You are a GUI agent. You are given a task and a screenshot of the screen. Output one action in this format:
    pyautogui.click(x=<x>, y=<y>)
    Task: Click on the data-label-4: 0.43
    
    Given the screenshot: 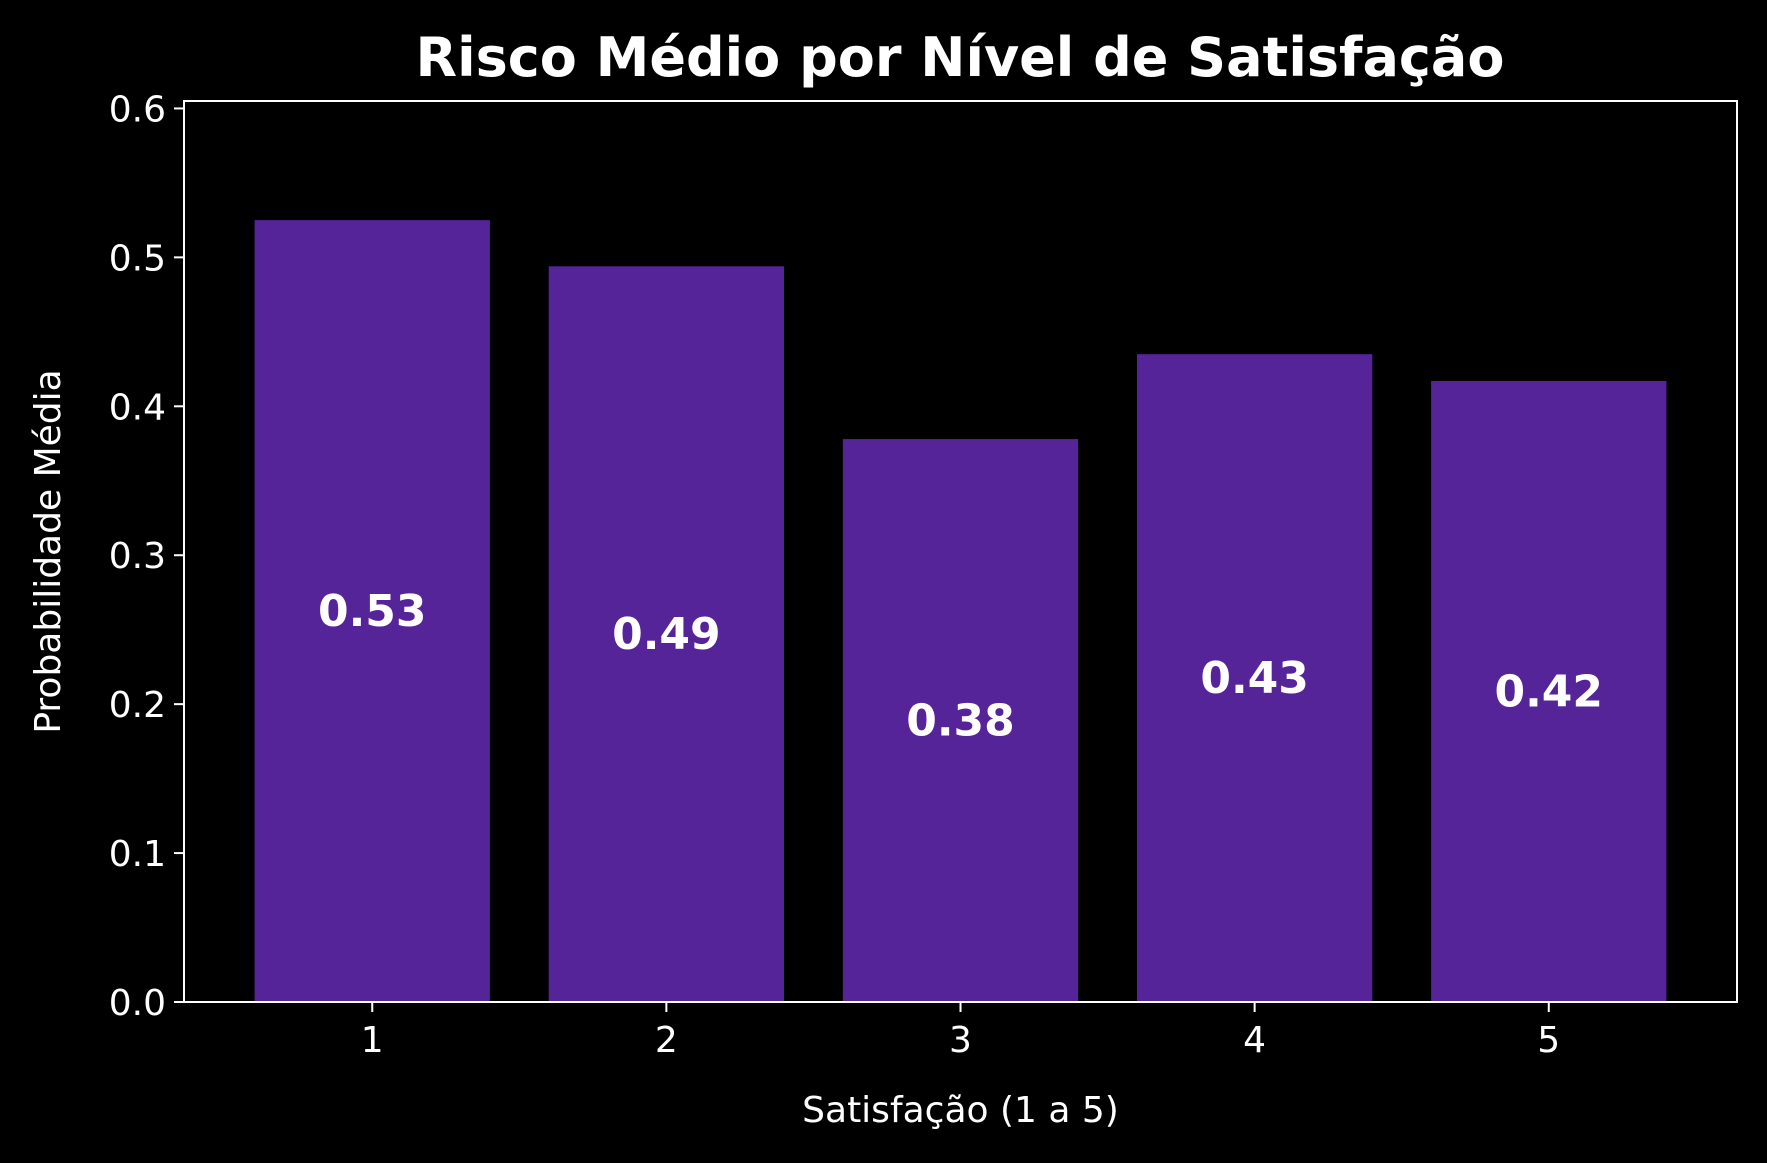 What is the action you would take?
    pyautogui.click(x=1254, y=678)
    